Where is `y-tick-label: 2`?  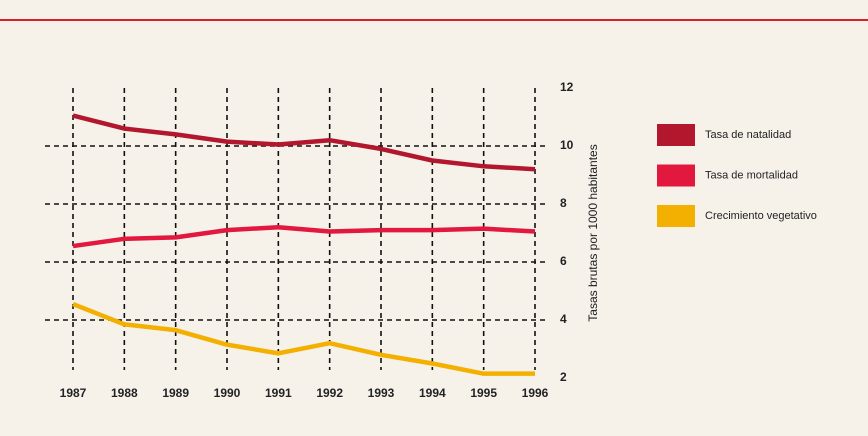 y-tick-label: 2 is located at coordinates (563, 377).